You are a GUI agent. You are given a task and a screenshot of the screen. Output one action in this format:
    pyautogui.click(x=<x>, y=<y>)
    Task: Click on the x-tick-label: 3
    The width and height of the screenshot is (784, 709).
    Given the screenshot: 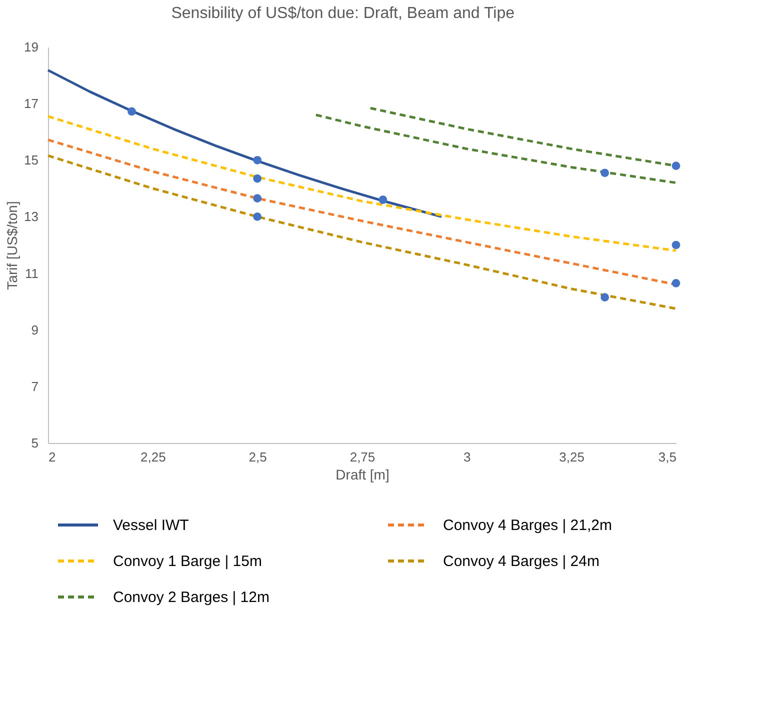 What is the action you would take?
    pyautogui.click(x=467, y=457)
    